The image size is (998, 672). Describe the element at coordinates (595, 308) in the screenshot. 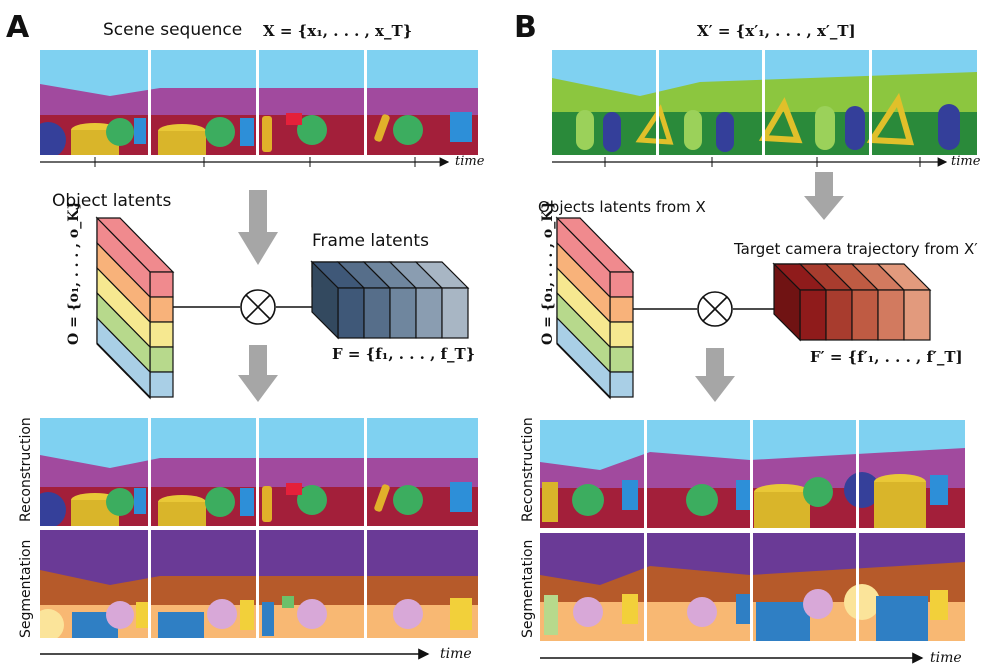

I see `object-latents-block-b` at that location.